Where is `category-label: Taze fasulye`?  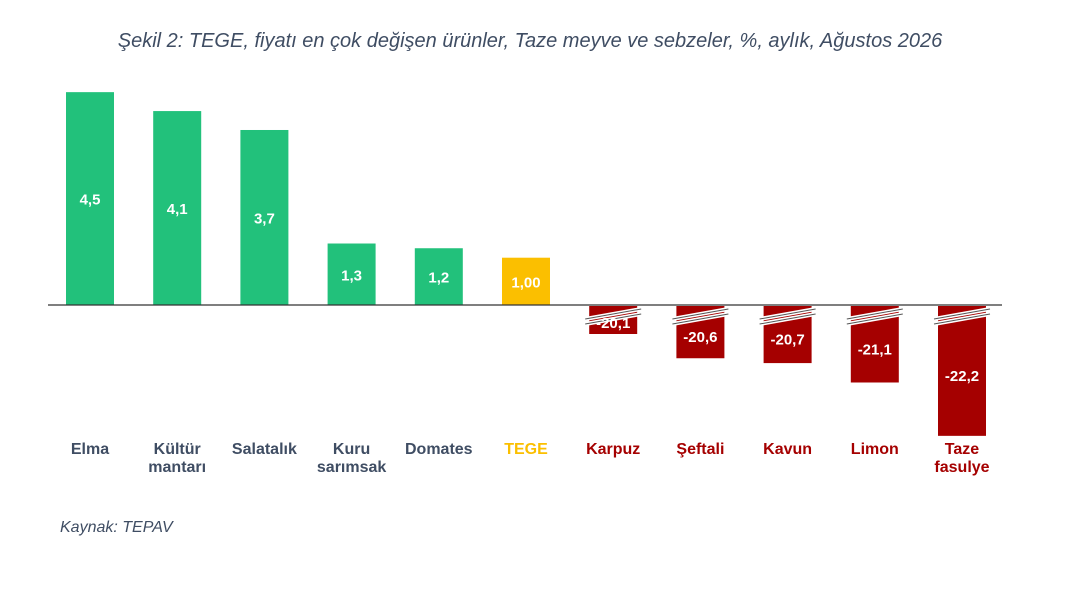
category-label: Taze fasulye is located at coordinates (961, 458).